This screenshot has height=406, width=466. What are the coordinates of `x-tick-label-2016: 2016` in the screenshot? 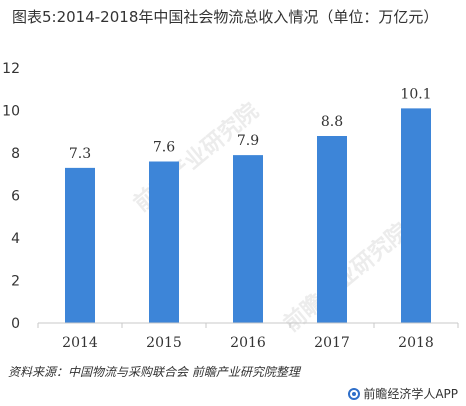 It's located at (248, 343).